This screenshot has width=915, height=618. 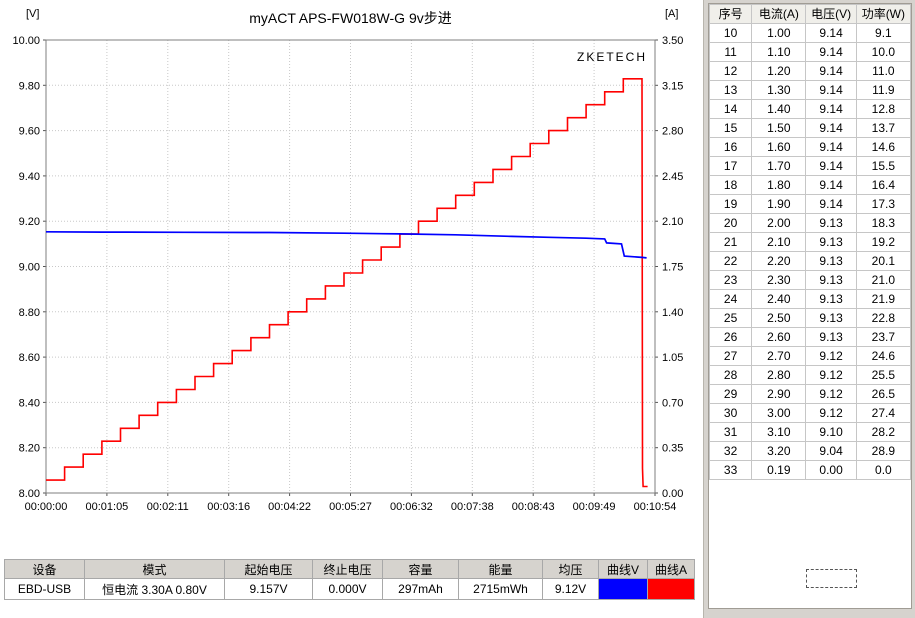 I want to click on table-cell: 2.80, so click(x=779, y=375).